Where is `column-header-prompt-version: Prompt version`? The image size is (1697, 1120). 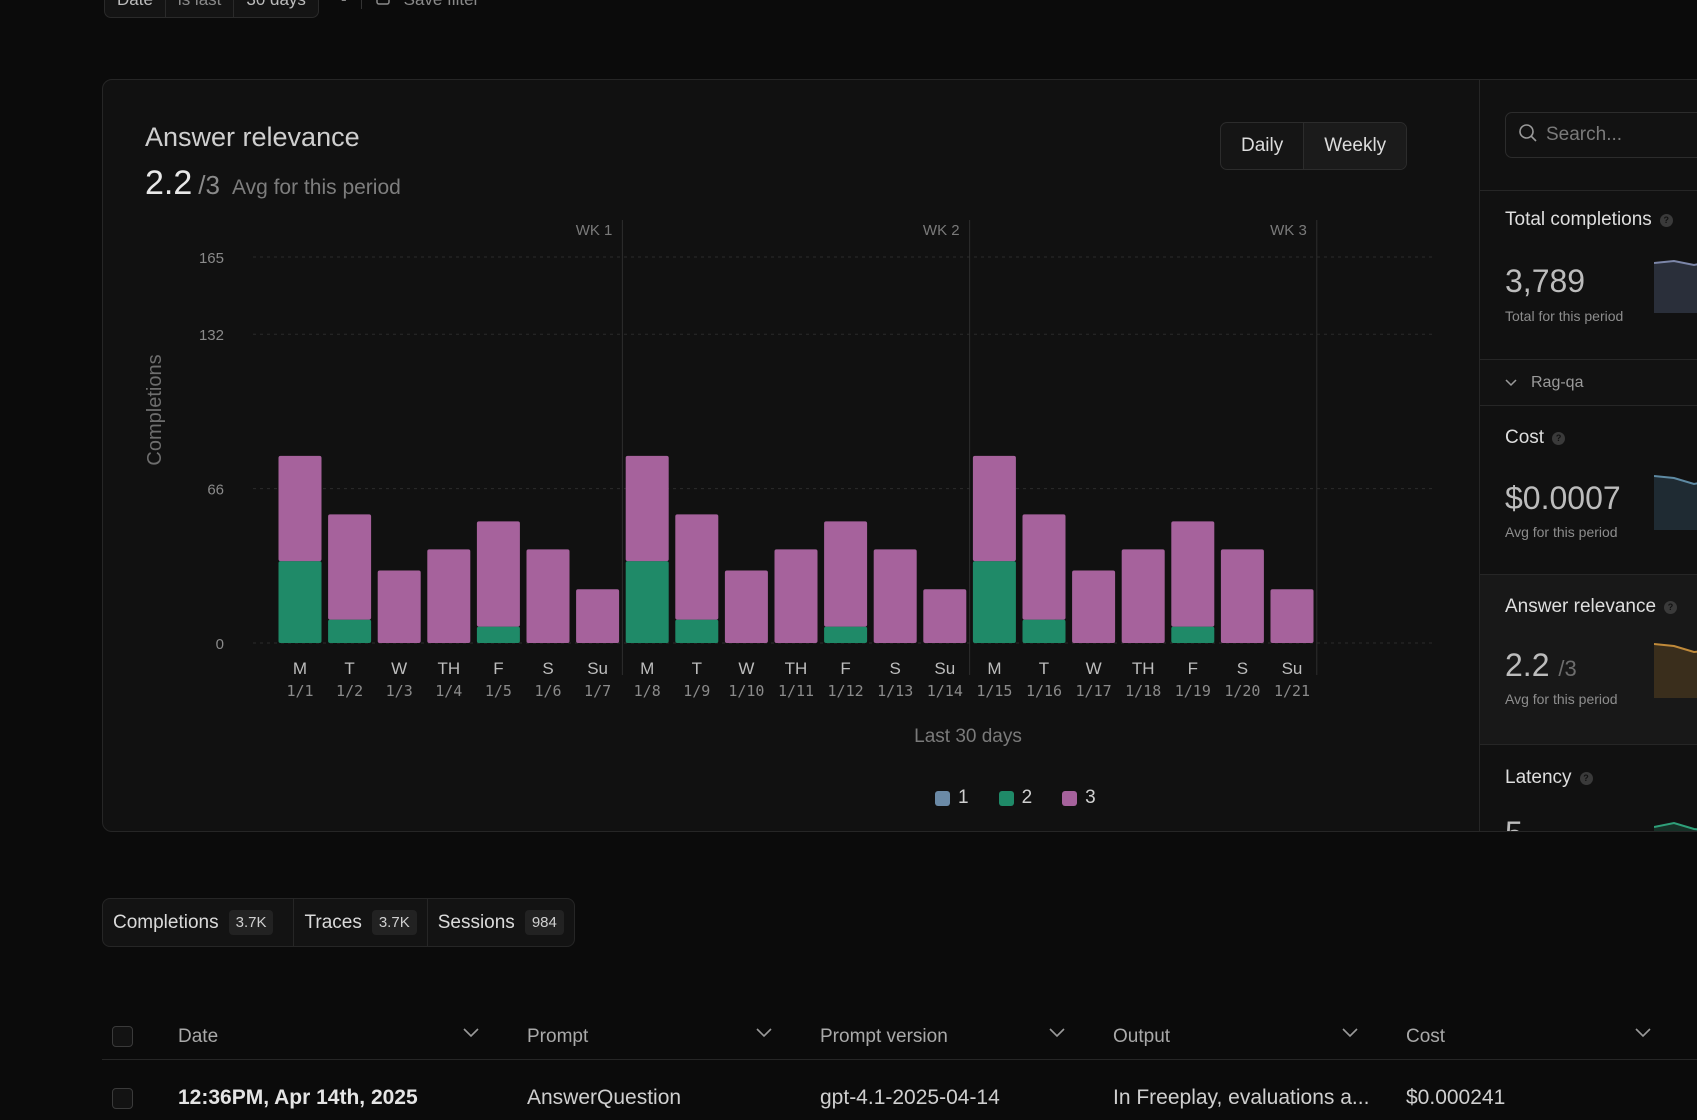 column-header-prompt-version: Prompt version is located at coordinates (884, 1036).